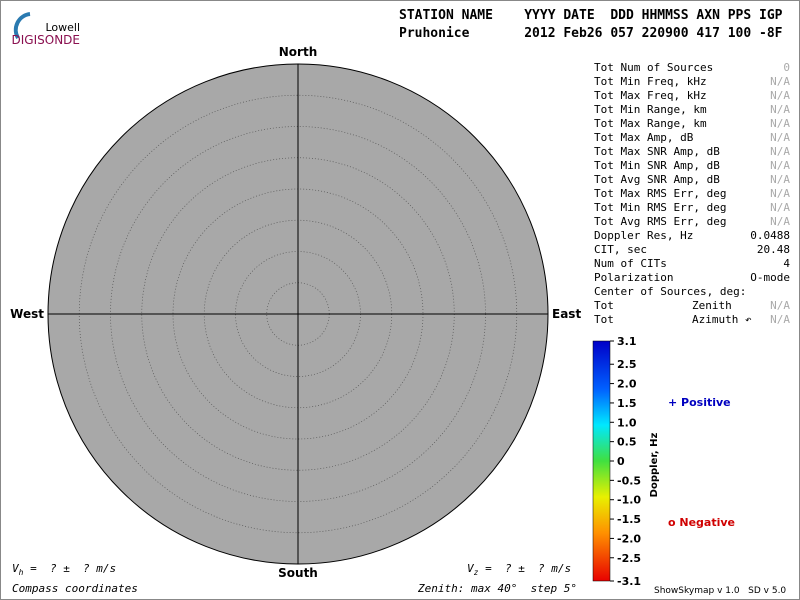 This screenshot has width=800, height=600. What do you see at coordinates (722, 319) in the screenshot?
I see `stat-sublabel: Azimuth ↶` at bounding box center [722, 319].